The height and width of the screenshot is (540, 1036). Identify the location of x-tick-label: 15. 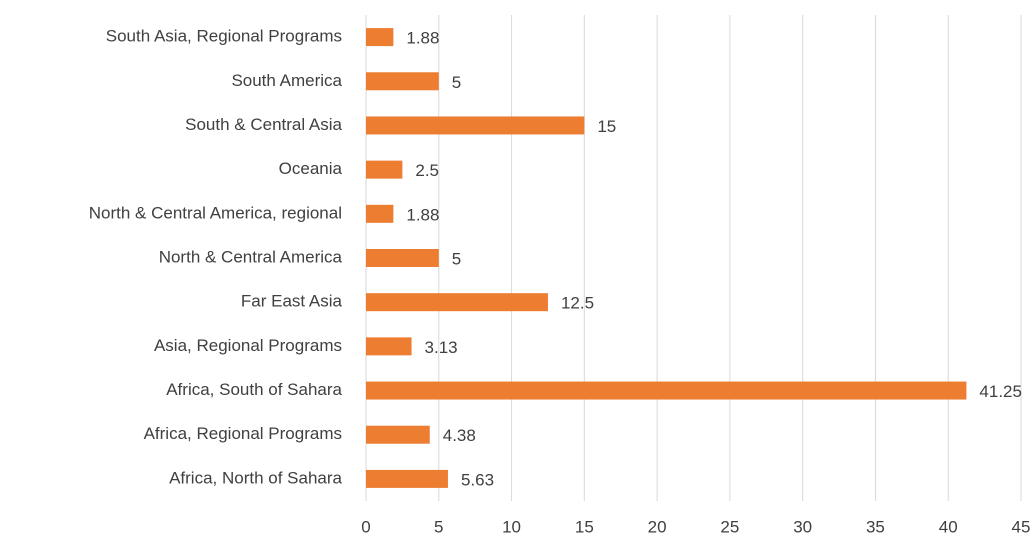
(584, 526).